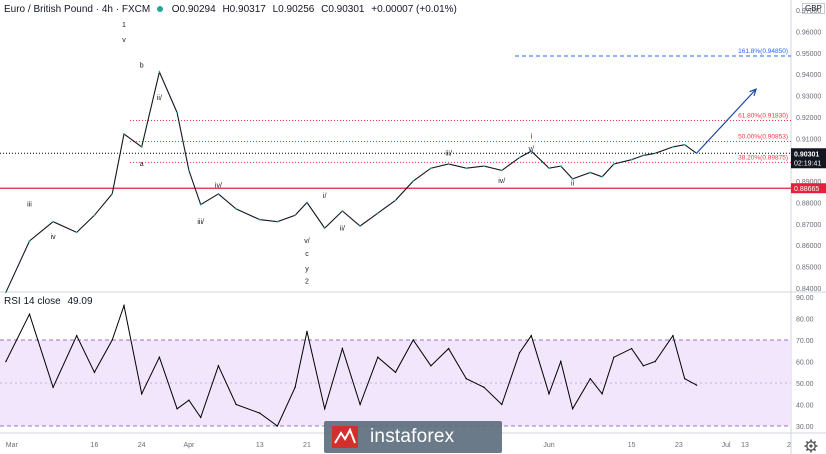 The width and height of the screenshot is (826, 454). I want to click on currency-badge: GBP, so click(813, 8).